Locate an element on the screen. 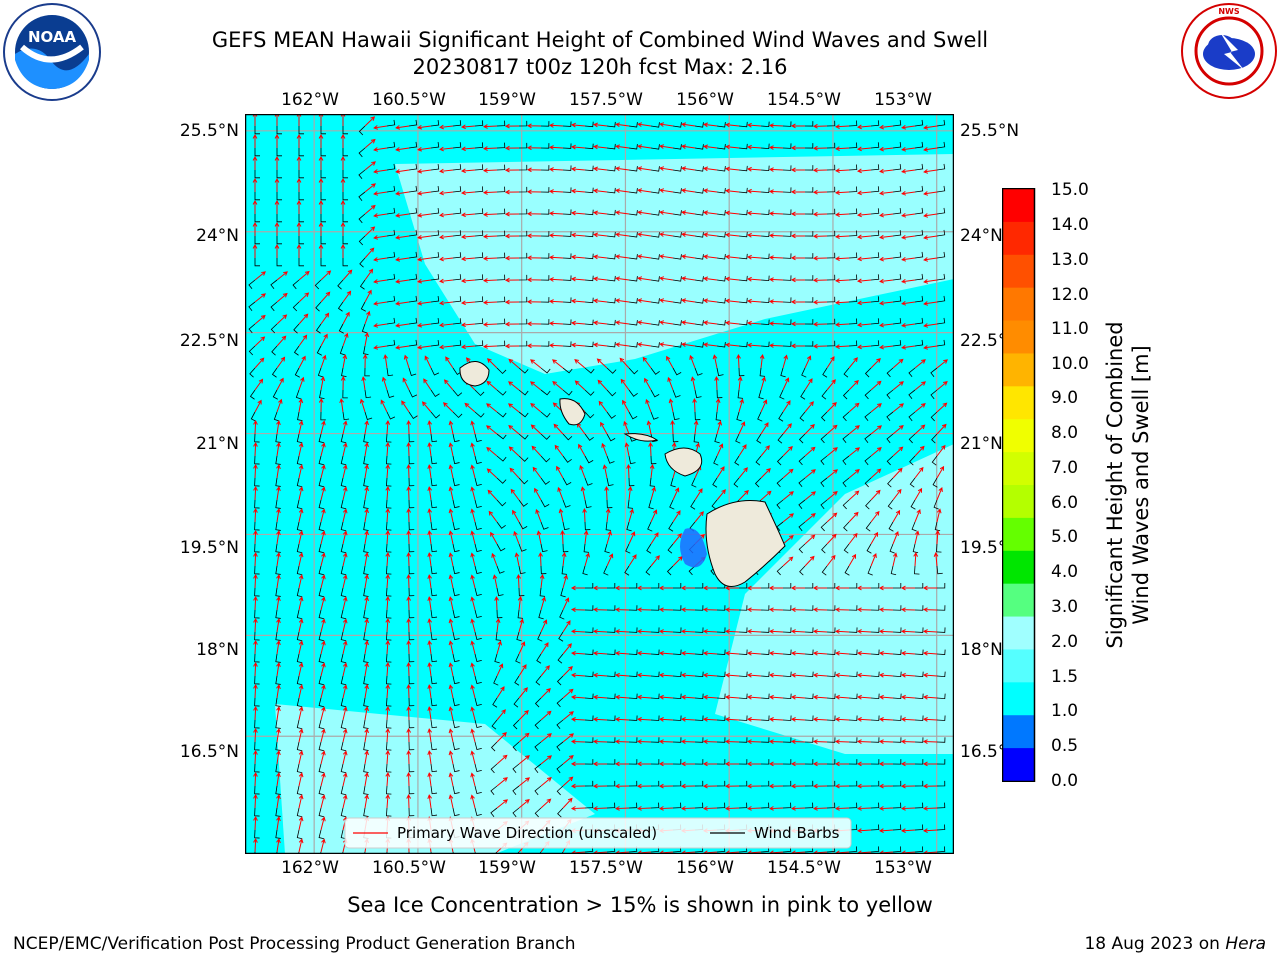 Image resolution: width=1280 pixels, height=960 pixels. colorbar-tick: 2.0 is located at coordinates (1065, 642).